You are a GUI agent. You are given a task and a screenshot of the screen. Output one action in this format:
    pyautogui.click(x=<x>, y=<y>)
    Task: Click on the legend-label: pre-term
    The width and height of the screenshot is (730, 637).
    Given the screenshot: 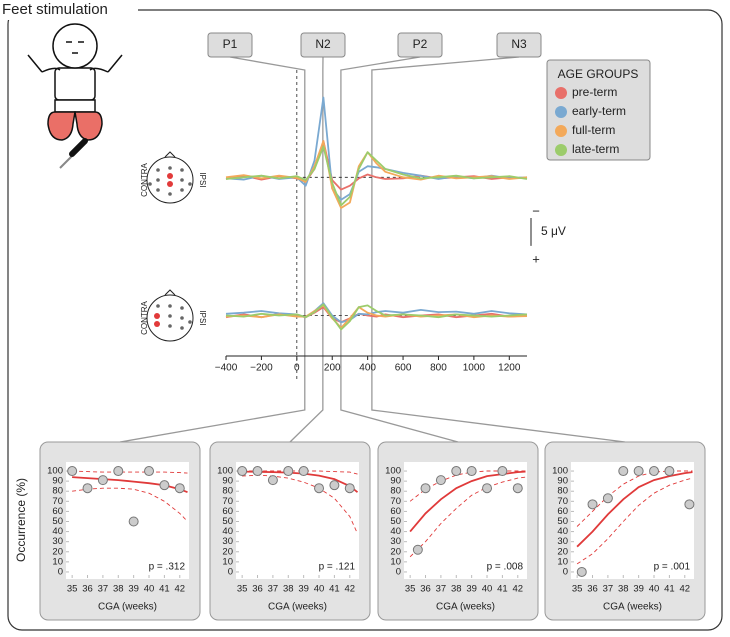 What is the action you would take?
    pyautogui.click(x=594, y=92)
    